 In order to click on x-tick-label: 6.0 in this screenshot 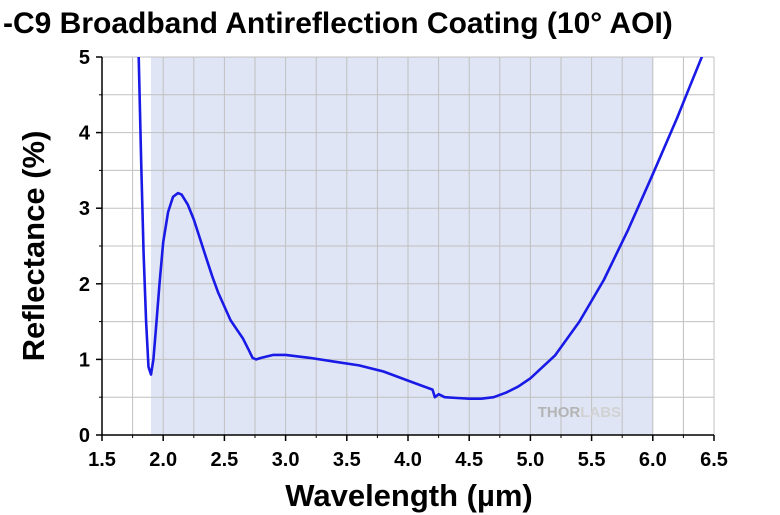, I will do `click(653, 460)`.